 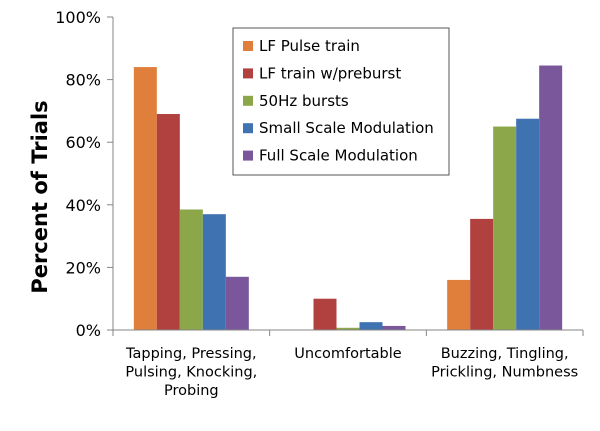 I want to click on y-axis-title: Percent of Trials, so click(x=40, y=196).